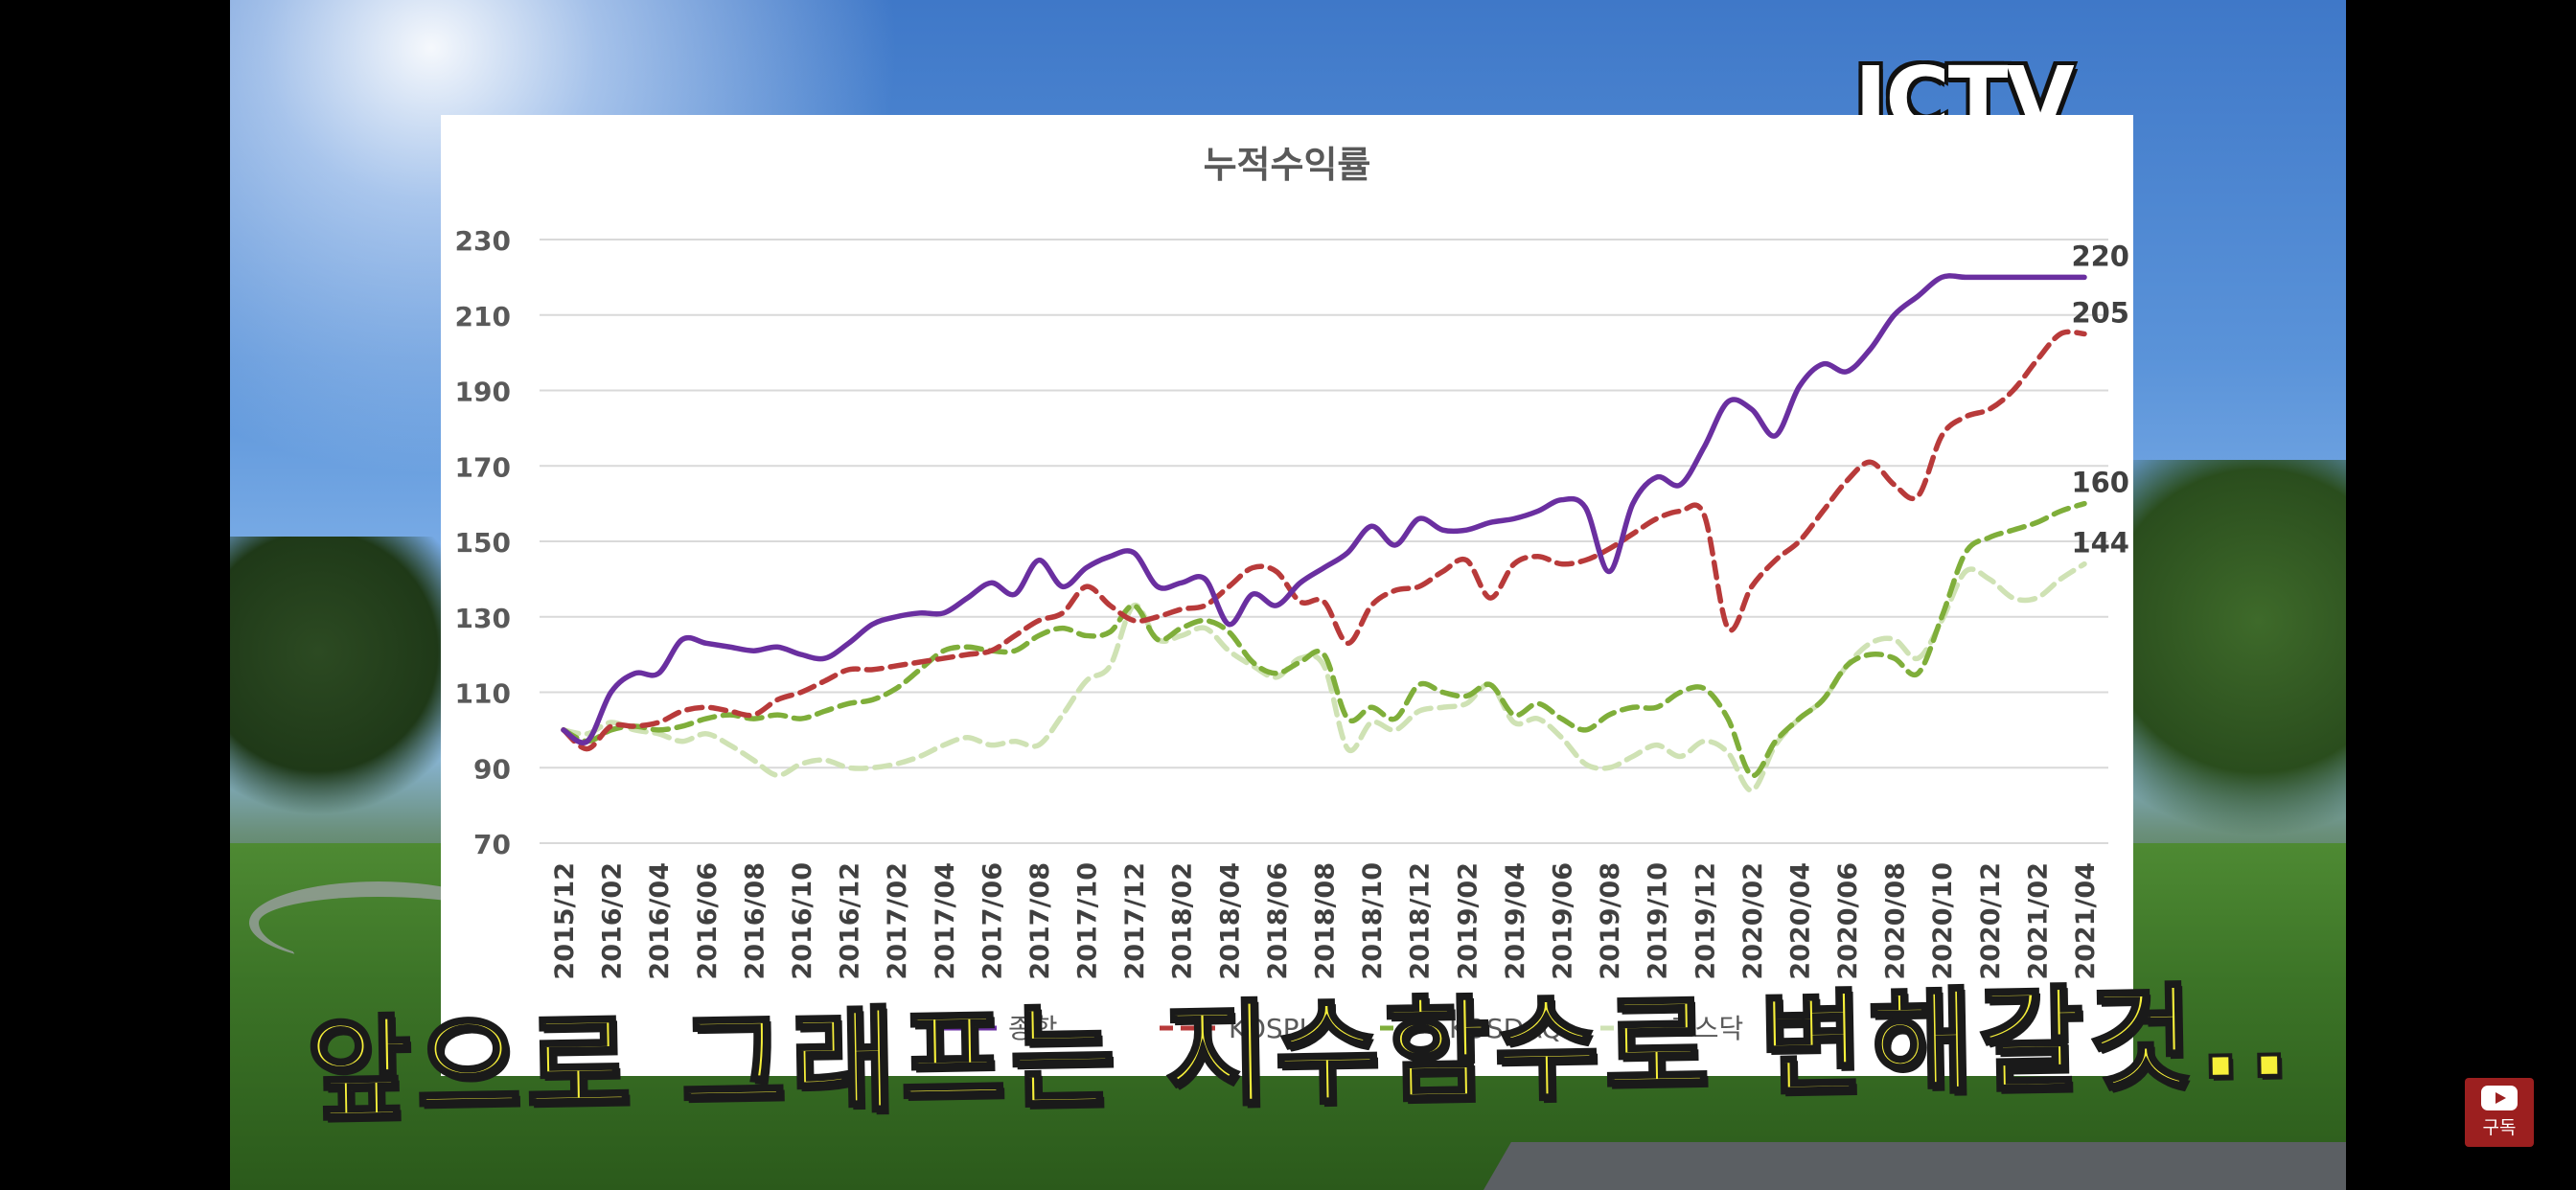  I want to click on x-tick-label: 2019/08, so click(1610, 921).